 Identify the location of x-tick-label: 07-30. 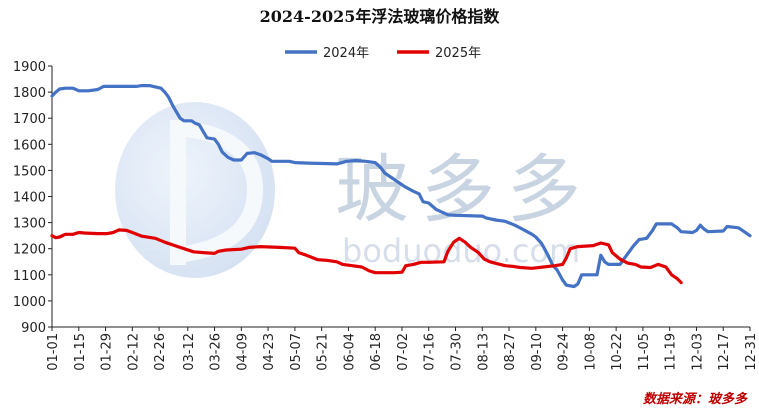
(457, 352).